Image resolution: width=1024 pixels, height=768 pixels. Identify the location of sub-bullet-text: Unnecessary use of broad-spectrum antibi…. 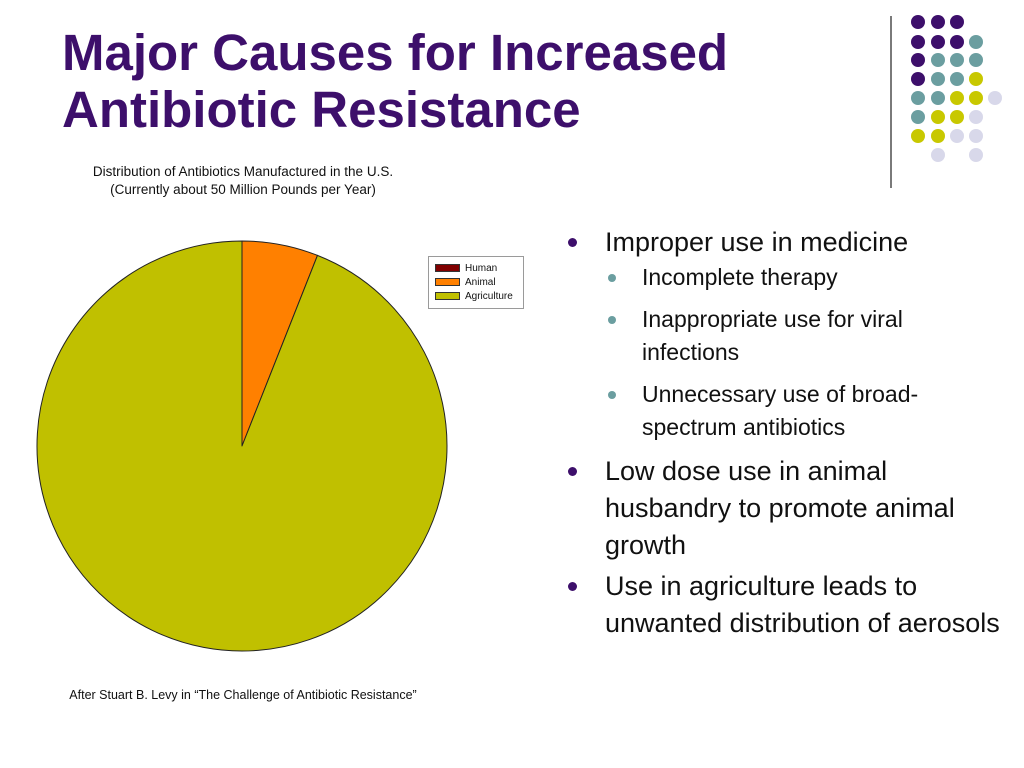
(780, 410).